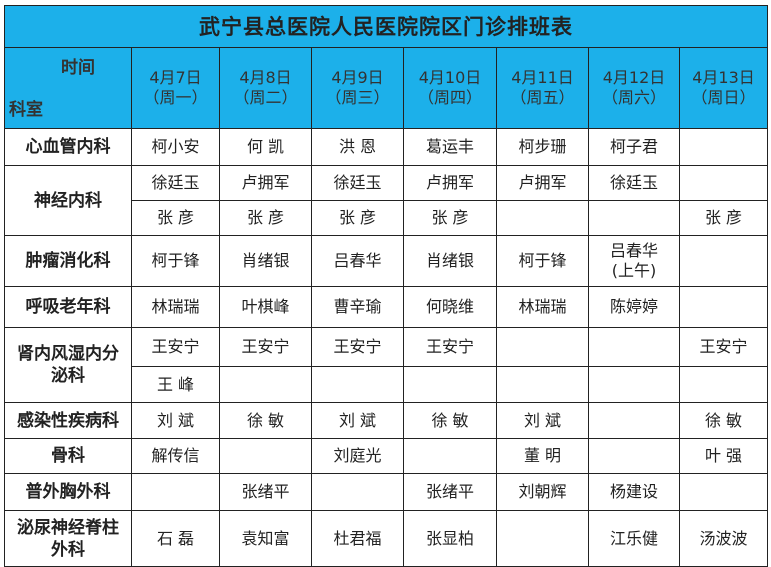  What do you see at coordinates (634, 77) in the screenshot?
I see `date-label: 4月12日` at bounding box center [634, 77].